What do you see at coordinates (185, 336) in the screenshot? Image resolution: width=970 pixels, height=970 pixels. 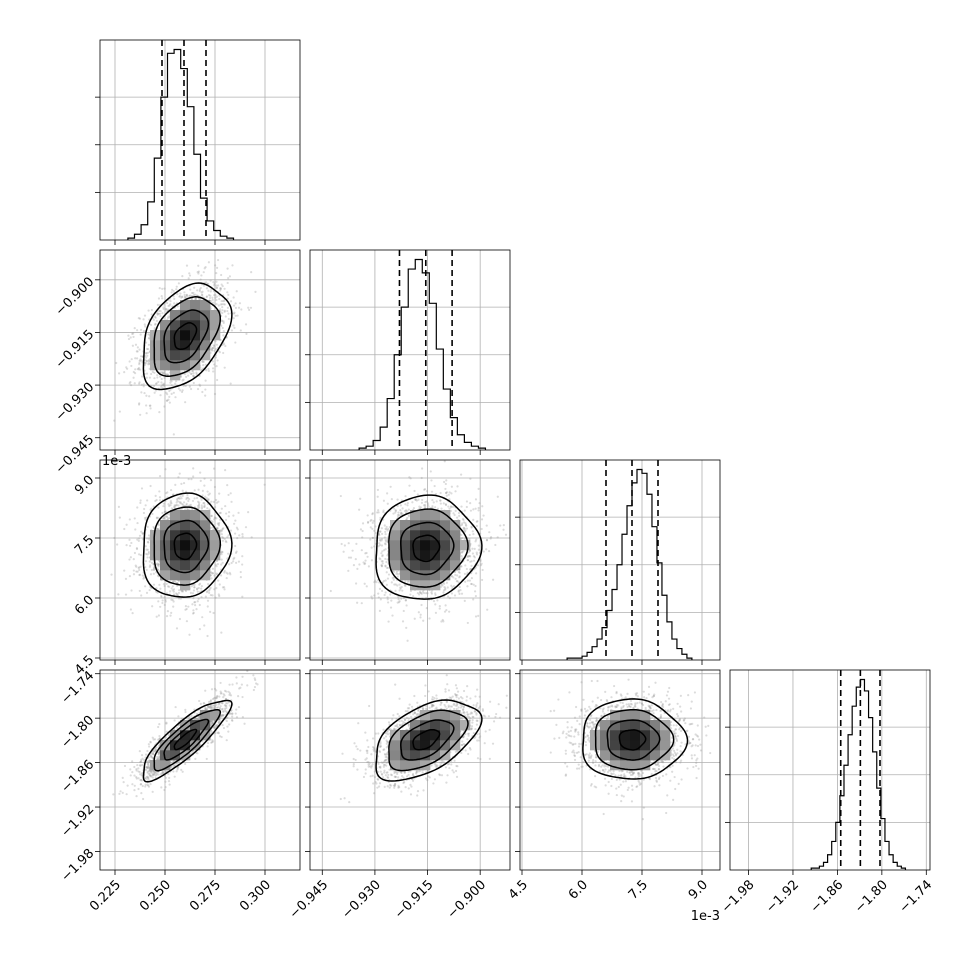 I see `contour-line` at bounding box center [185, 336].